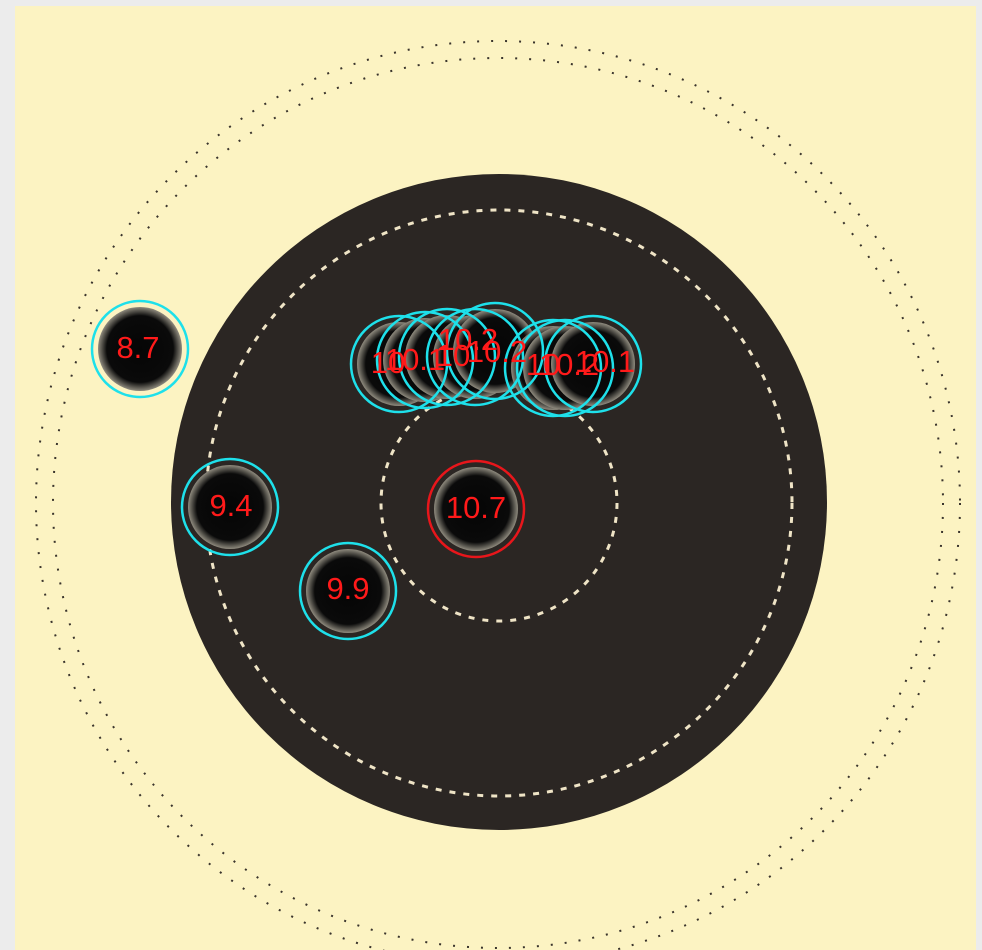 This screenshot has height=950, width=982. I want to click on shot-score-label: 10.7, so click(476, 507).